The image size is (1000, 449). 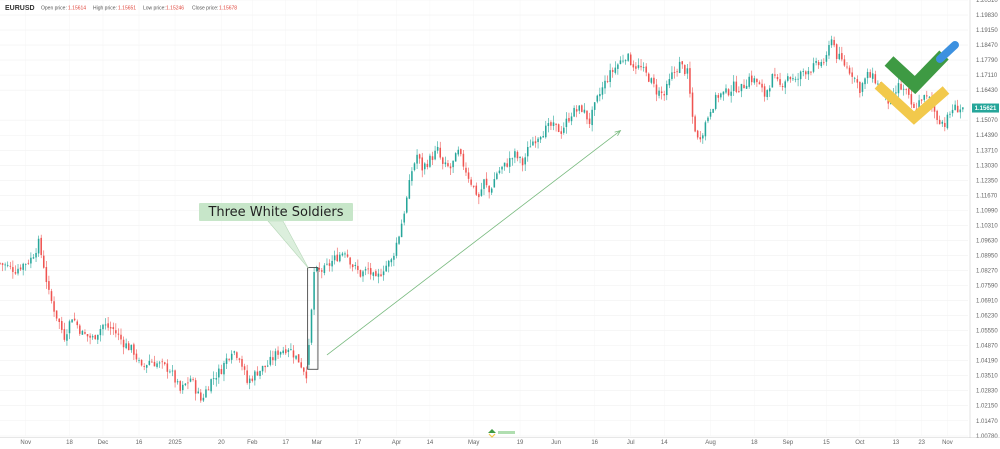 I want to click on x-tick-label: Aug, so click(x=710, y=443).